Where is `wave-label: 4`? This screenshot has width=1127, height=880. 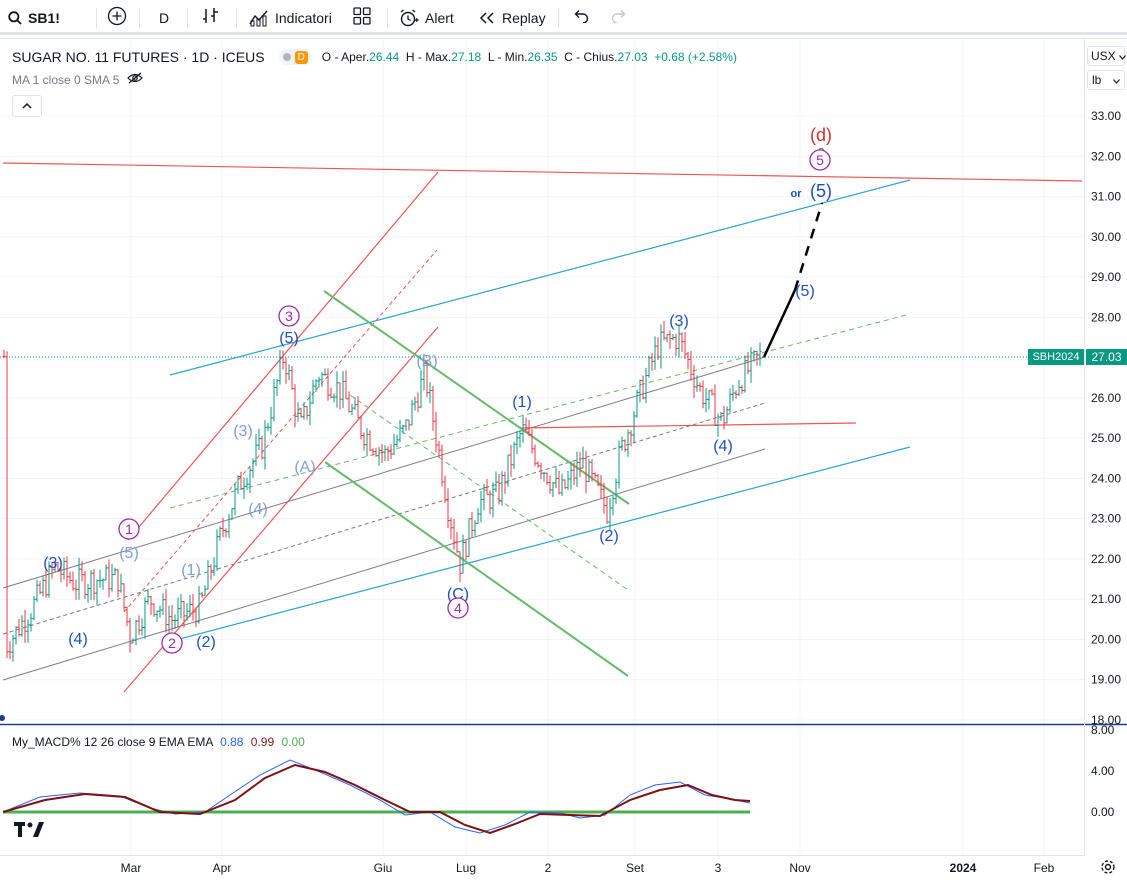 wave-label: 4 is located at coordinates (458, 608).